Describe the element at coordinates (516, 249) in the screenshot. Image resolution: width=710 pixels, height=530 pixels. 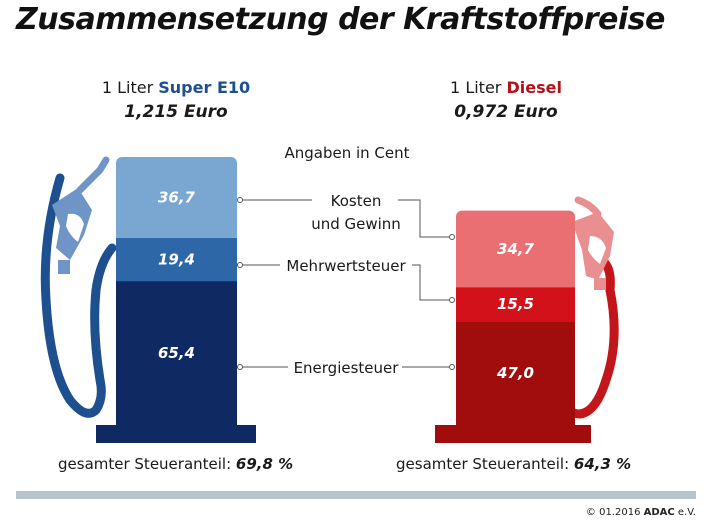
I see `diesel-value-kosten-und-gewinn: 34,7` at that location.